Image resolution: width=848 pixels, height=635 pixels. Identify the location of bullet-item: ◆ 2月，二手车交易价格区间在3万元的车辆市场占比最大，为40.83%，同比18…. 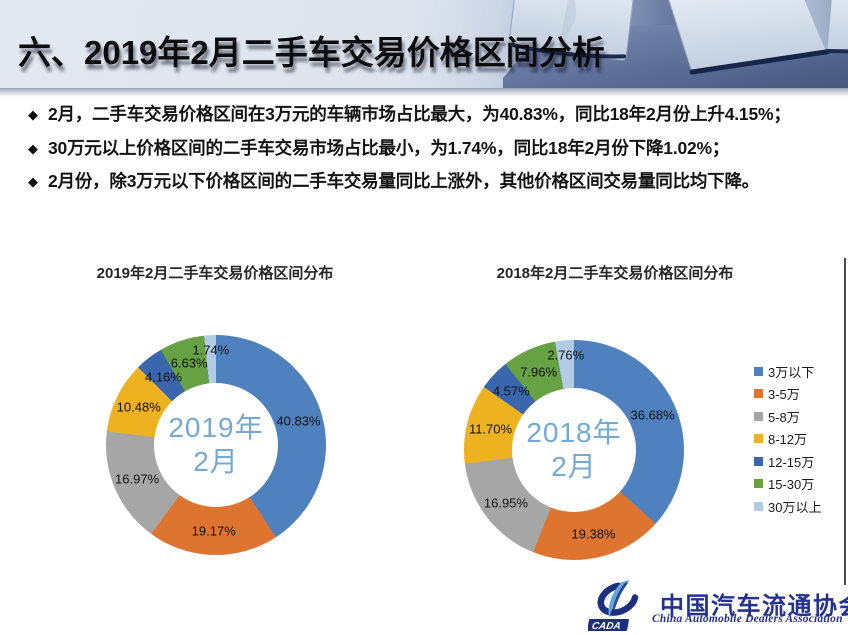
(428, 114).